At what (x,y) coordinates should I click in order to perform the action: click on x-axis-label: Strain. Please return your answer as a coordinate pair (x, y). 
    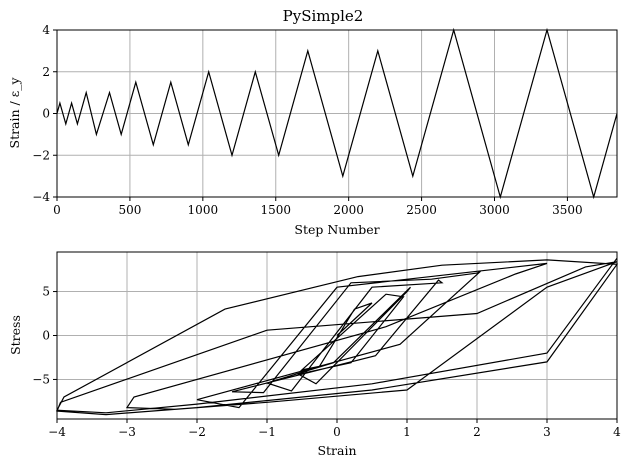
    Looking at the image, I should click on (336, 450).